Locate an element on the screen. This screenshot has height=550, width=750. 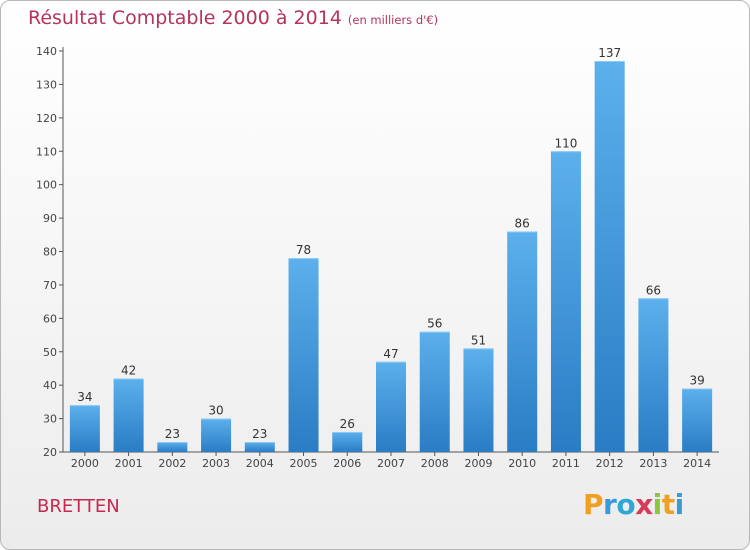
y-tick-label: 20 is located at coordinates (50, 452).